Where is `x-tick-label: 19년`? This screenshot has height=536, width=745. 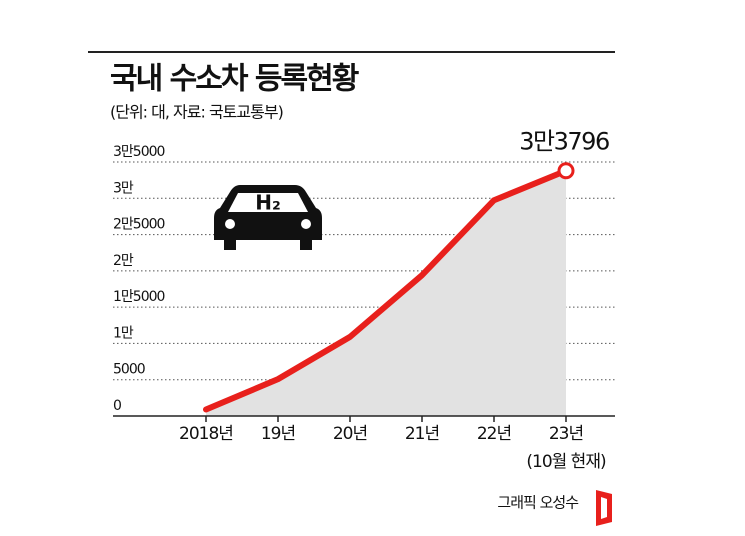
x-tick-label: 19년 is located at coordinates (278, 434).